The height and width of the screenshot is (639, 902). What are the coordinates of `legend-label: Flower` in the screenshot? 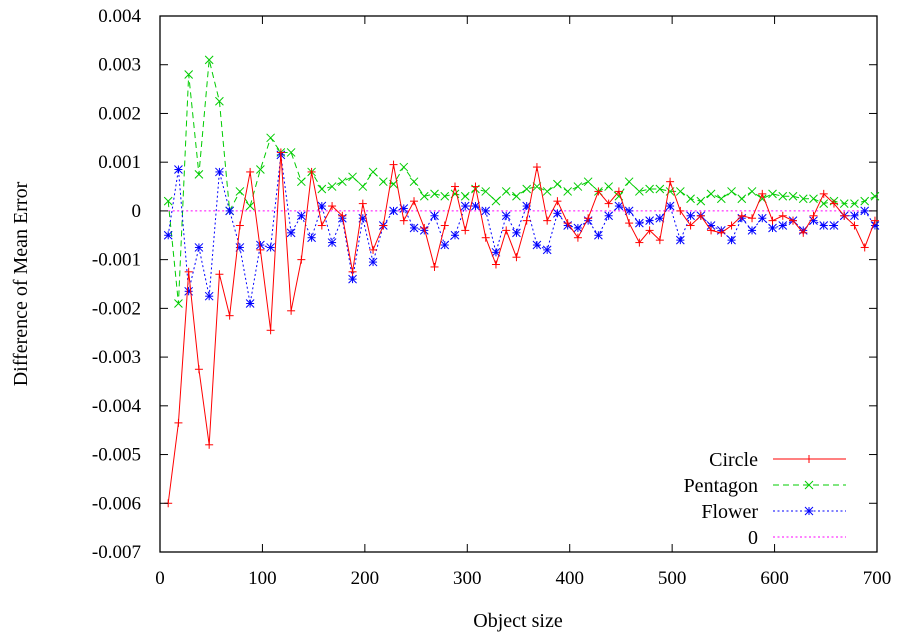 It's located at (729, 512).